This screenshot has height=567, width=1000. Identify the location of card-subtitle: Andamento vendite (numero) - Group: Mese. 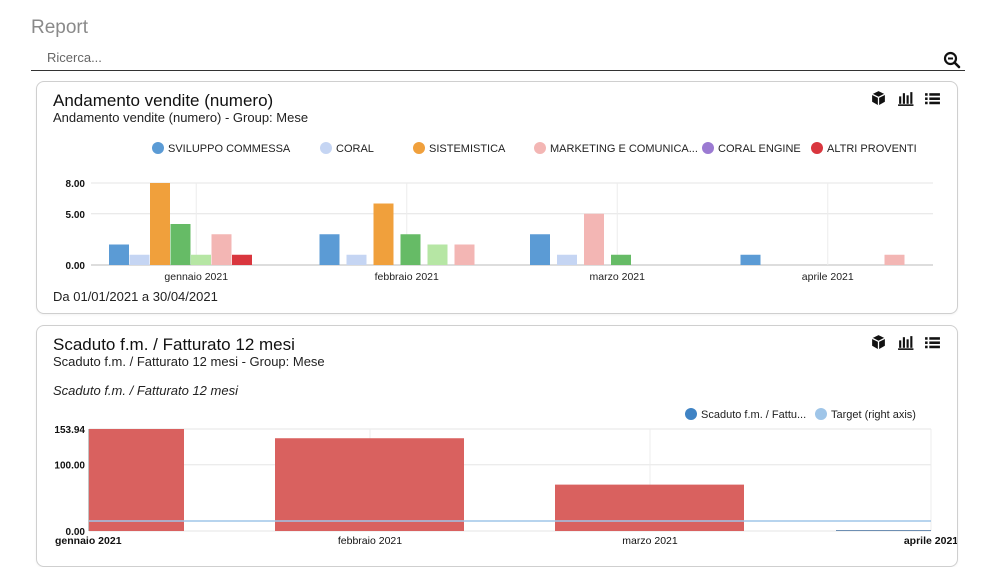
(181, 117).